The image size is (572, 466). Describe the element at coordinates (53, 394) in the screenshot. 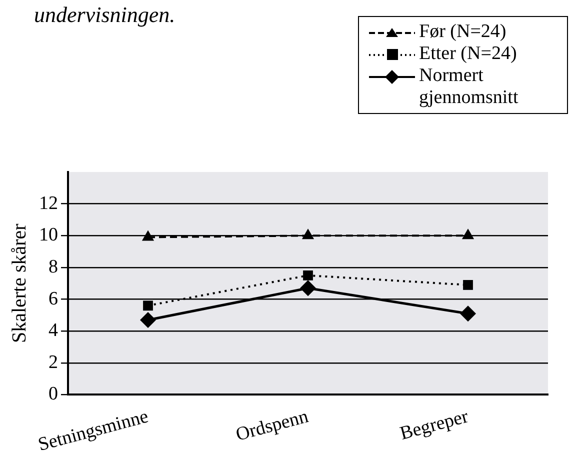

I see `y-tick-label: 0` at that location.